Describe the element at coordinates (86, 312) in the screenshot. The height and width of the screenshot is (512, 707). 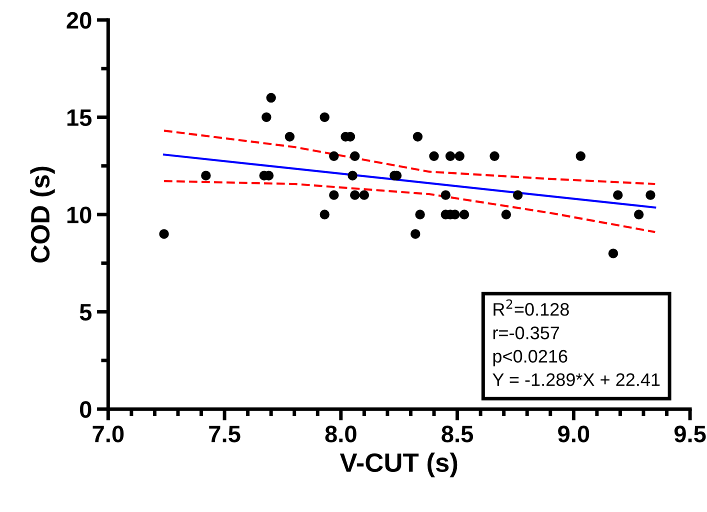
I see `y-tick-label: 5` at that location.